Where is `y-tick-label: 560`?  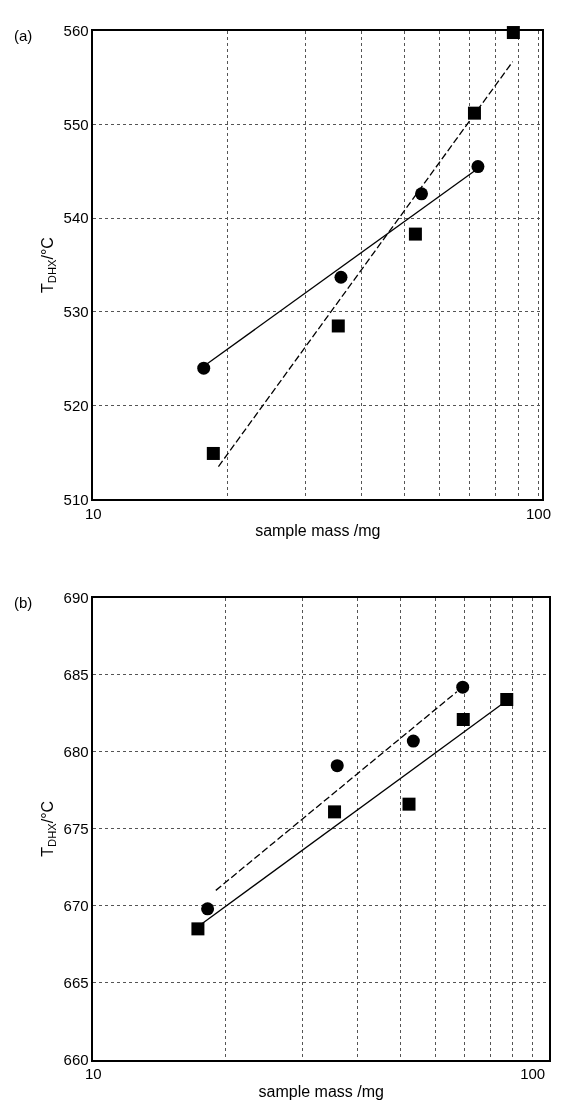
y-tick-label: 560 is located at coordinates (76, 30).